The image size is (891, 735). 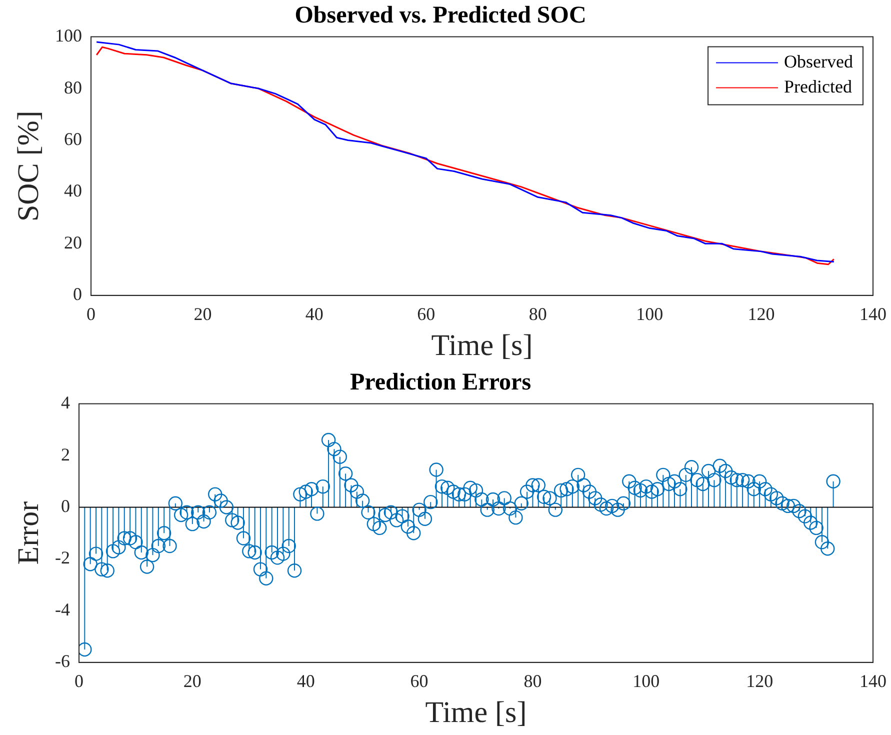 I want to click on y-tick-label: 80, so click(x=73, y=87).